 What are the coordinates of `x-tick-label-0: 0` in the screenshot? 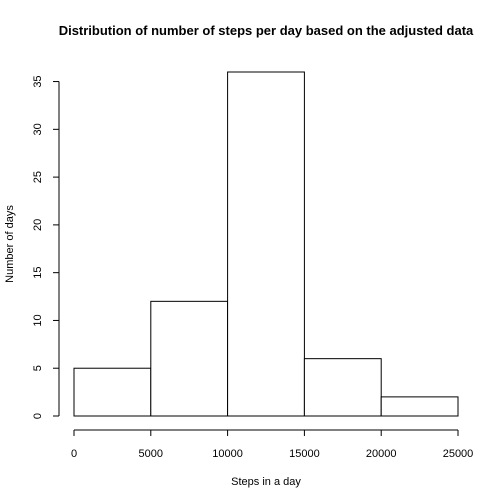 It's located at (74, 454).